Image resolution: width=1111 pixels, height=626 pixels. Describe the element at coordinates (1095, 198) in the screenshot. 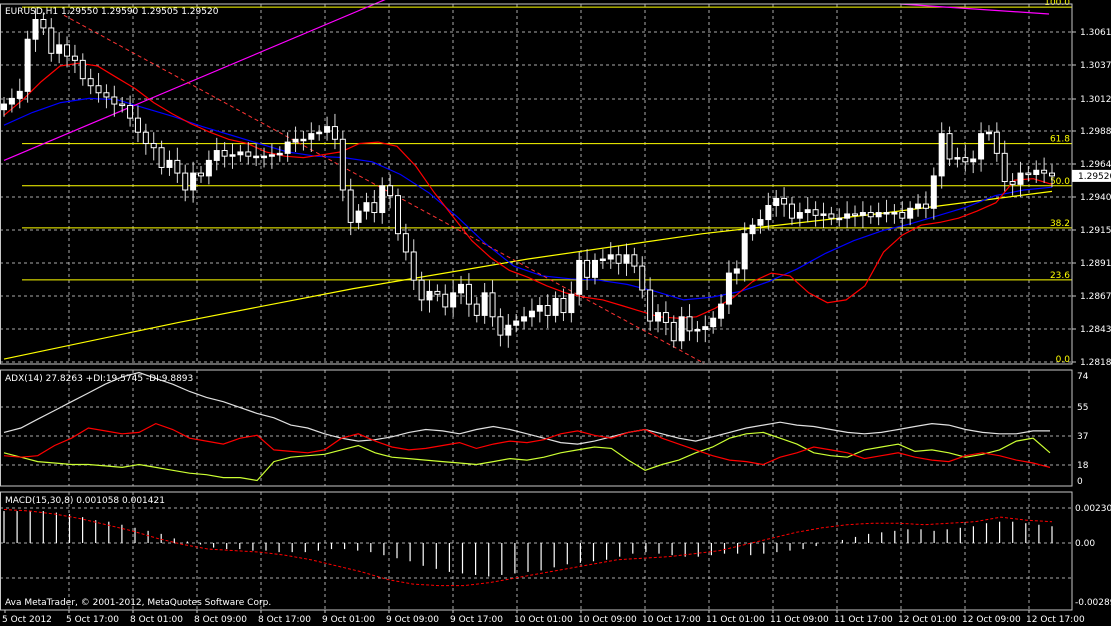

I see `price-tick-label: 1.29400` at that location.